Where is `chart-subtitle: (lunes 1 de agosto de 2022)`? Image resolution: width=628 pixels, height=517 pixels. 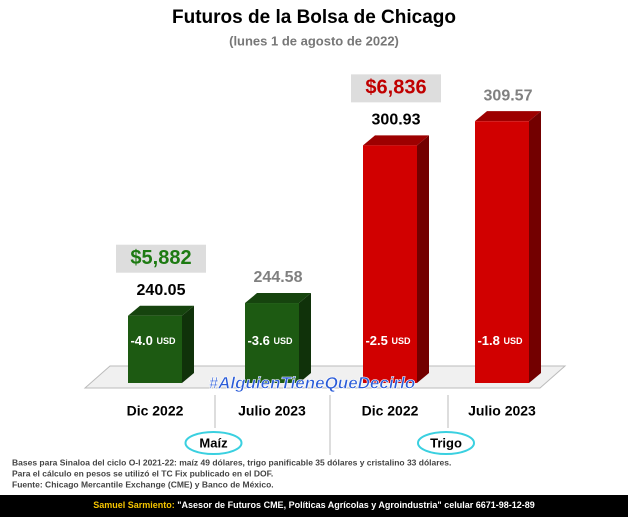
chart-subtitle: (lunes 1 de agosto de 2022) is located at coordinates (314, 40).